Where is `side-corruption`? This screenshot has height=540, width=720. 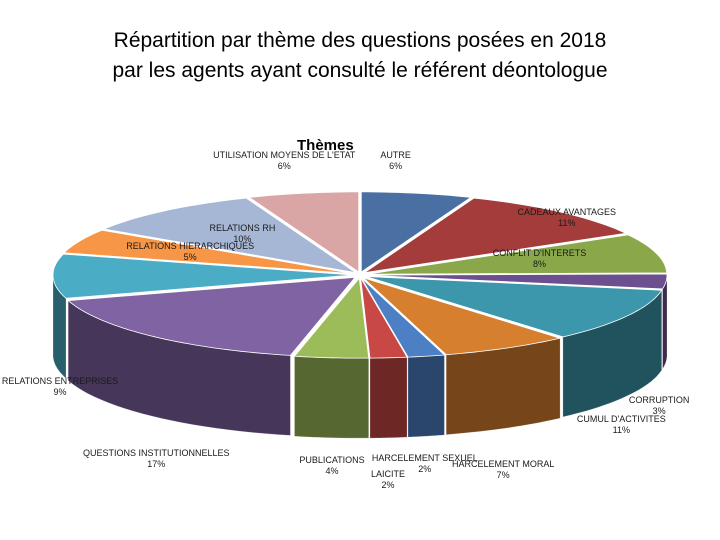
side-corruption is located at coordinates (665, 322).